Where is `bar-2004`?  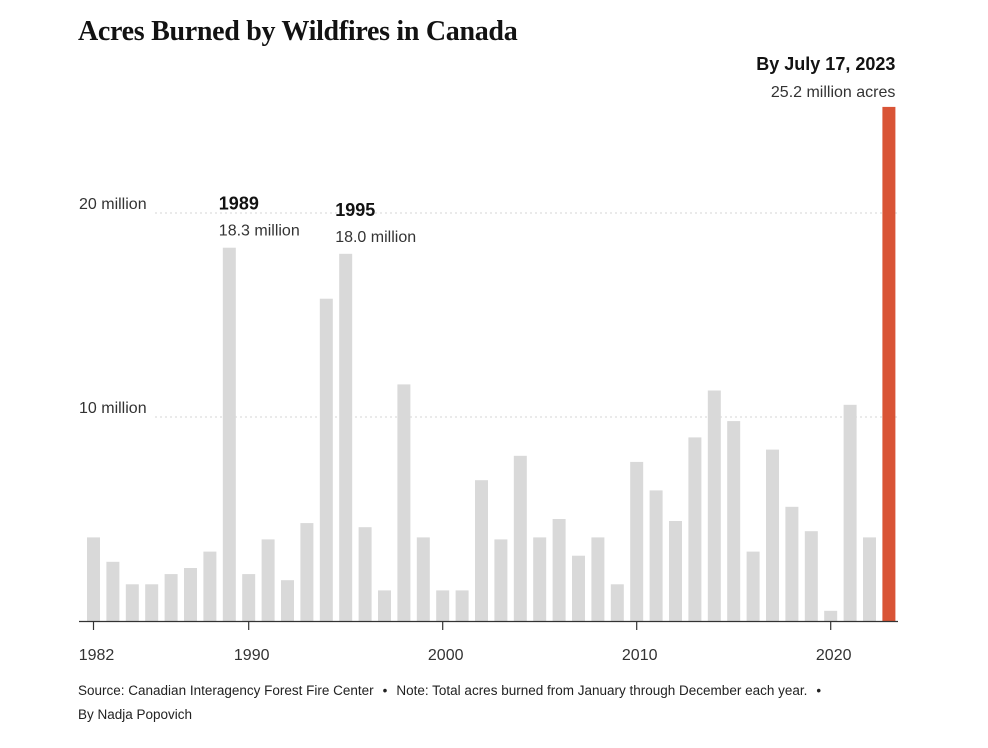 bar-2004 is located at coordinates (520, 538).